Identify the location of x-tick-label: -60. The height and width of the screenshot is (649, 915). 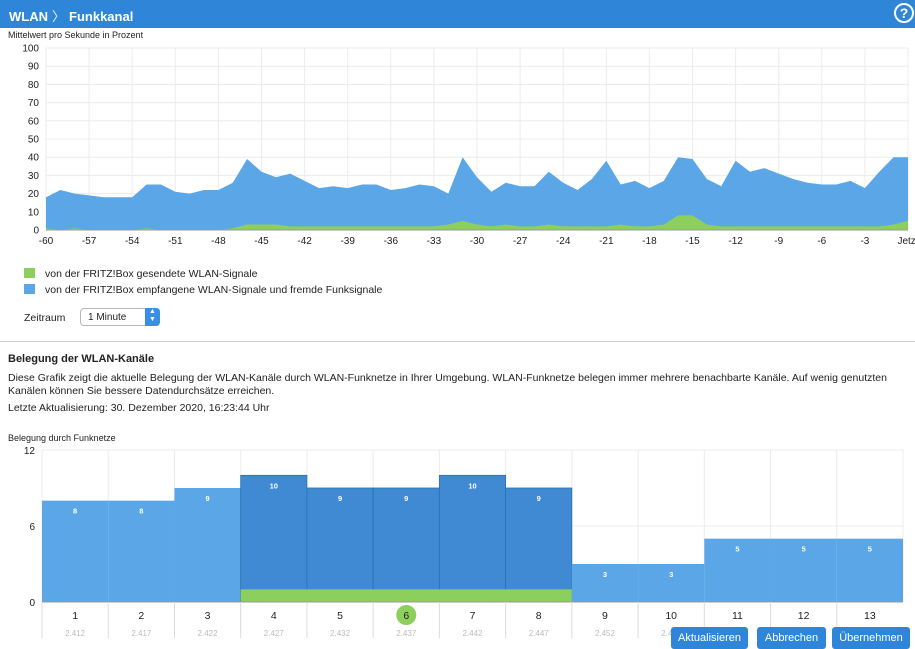
(46, 241).